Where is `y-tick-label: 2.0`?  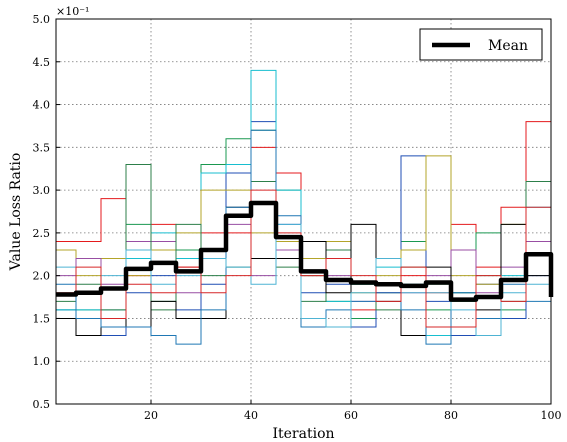 y-tick-label: 2.0 is located at coordinates (42, 276).